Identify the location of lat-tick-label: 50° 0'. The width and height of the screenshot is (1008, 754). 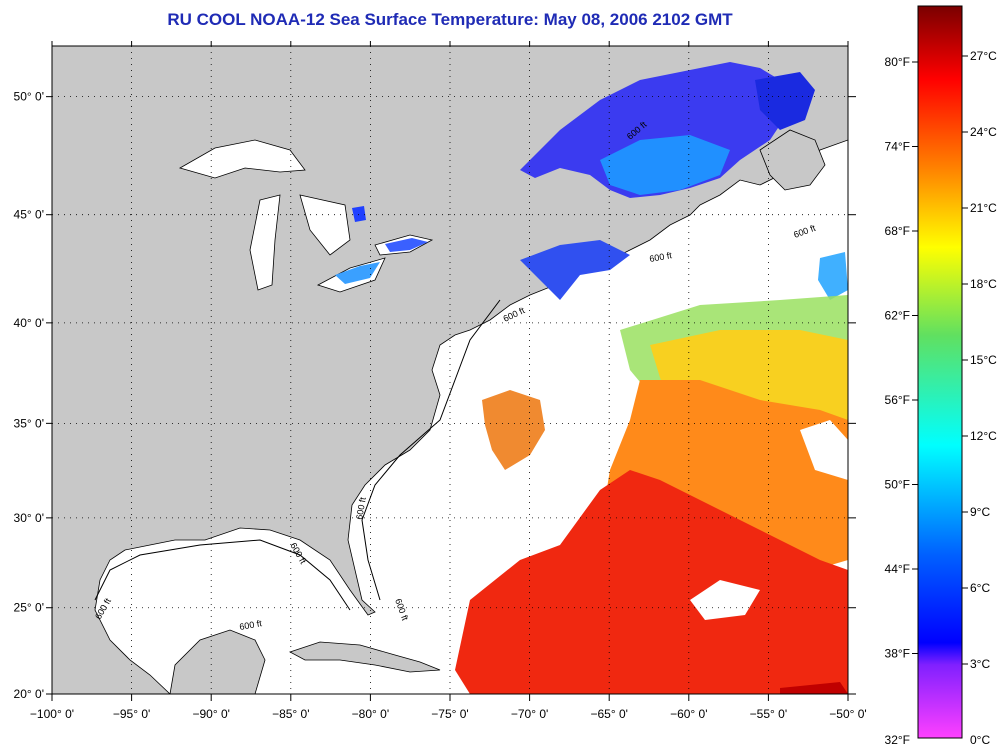
(29, 97).